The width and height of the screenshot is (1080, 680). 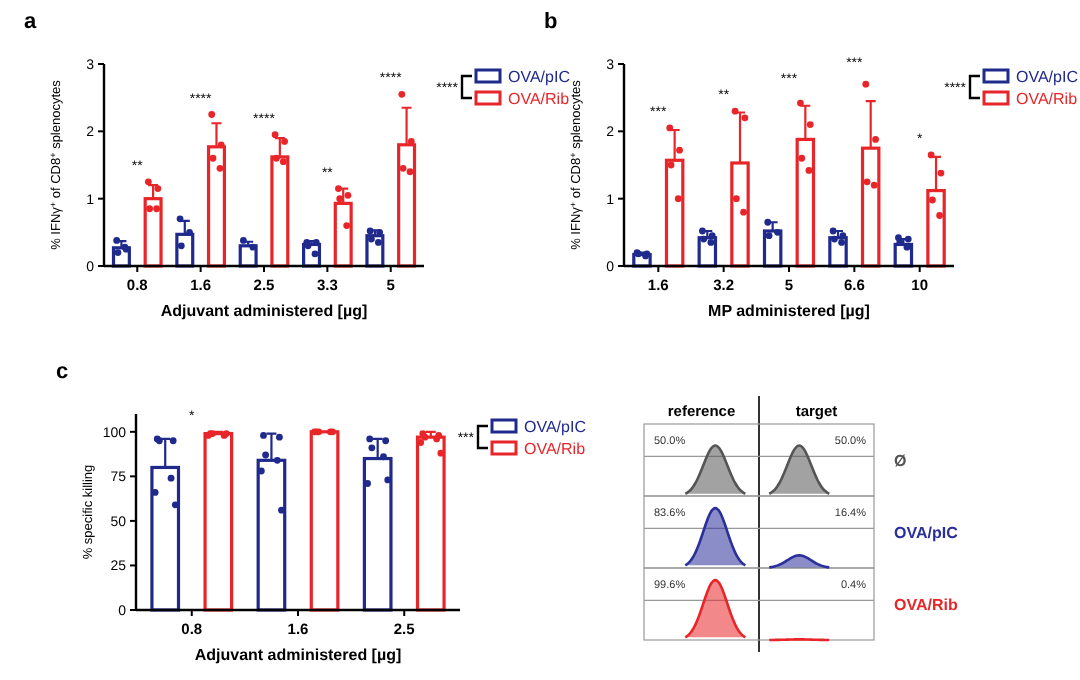 I want to click on category-label: OVA/pIC, so click(x=926, y=532).